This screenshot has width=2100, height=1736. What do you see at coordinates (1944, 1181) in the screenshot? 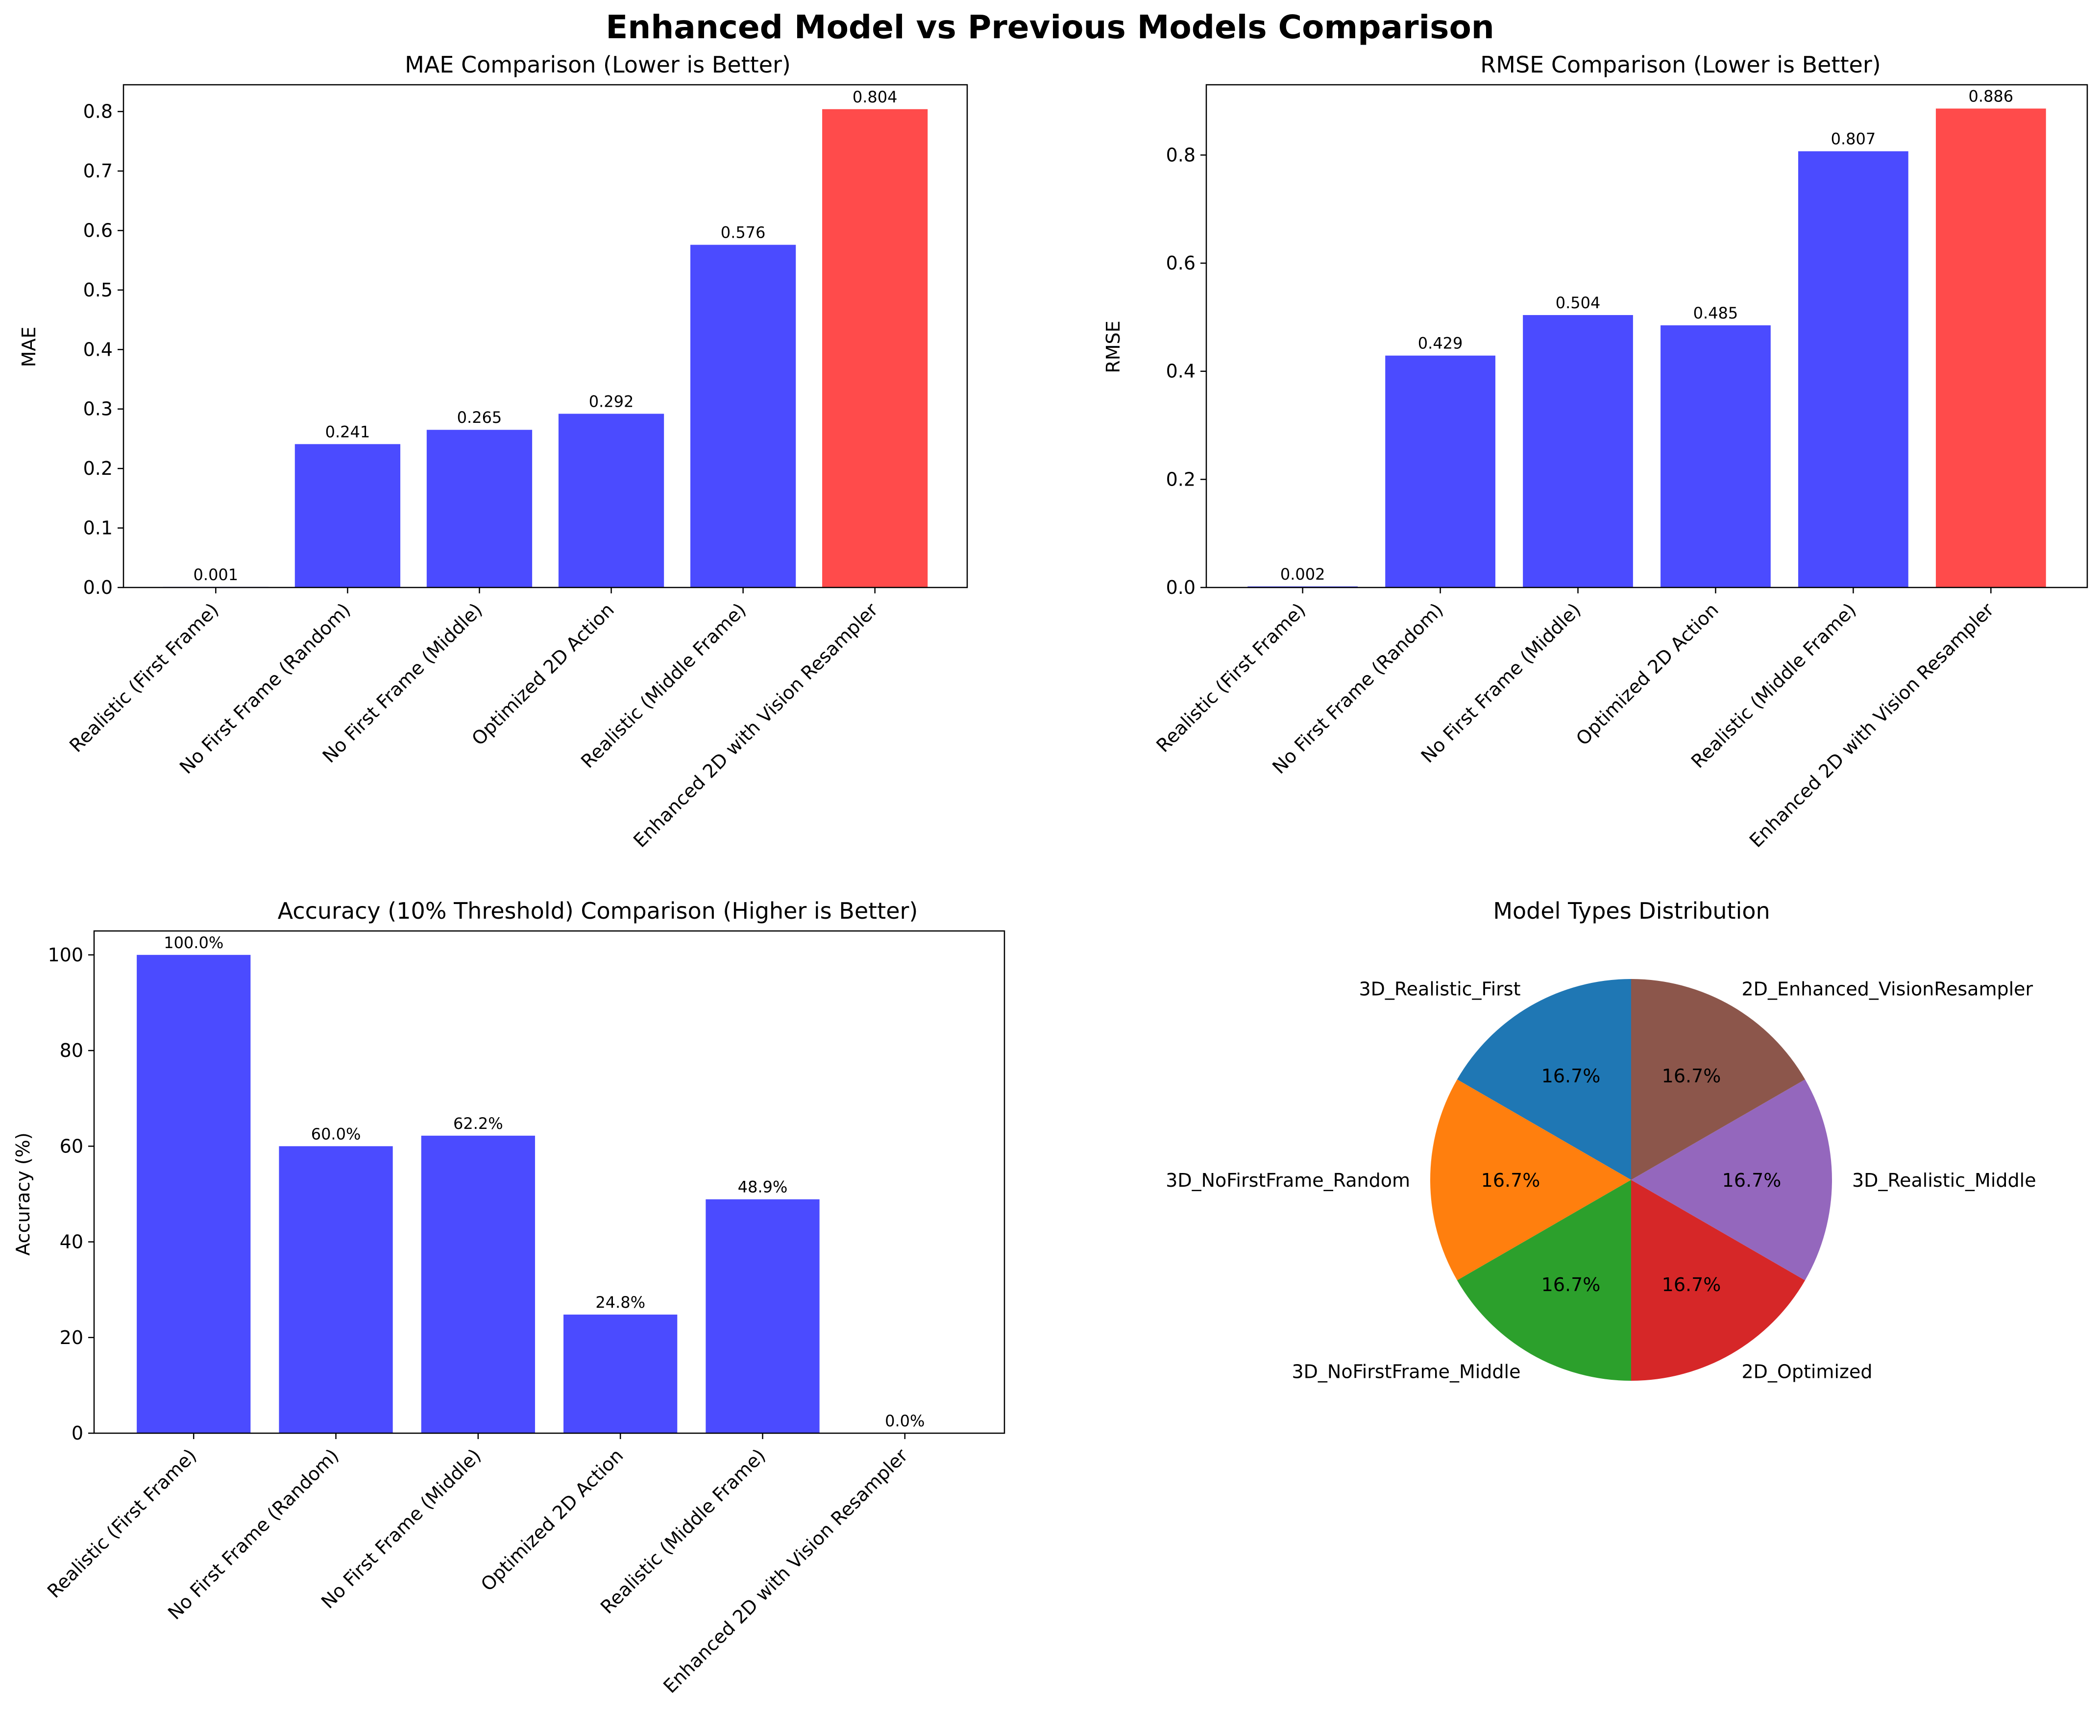
I see `pie-slice-label: 3D_Realistic_Middle` at bounding box center [1944, 1181].